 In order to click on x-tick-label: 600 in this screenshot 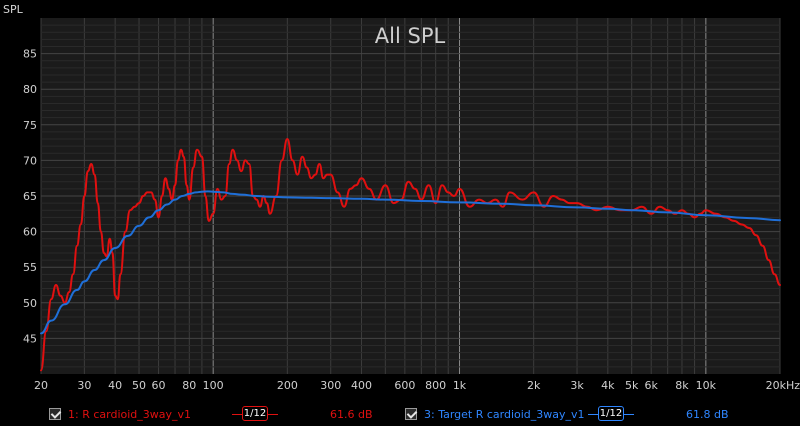, I will do `click(404, 385)`.